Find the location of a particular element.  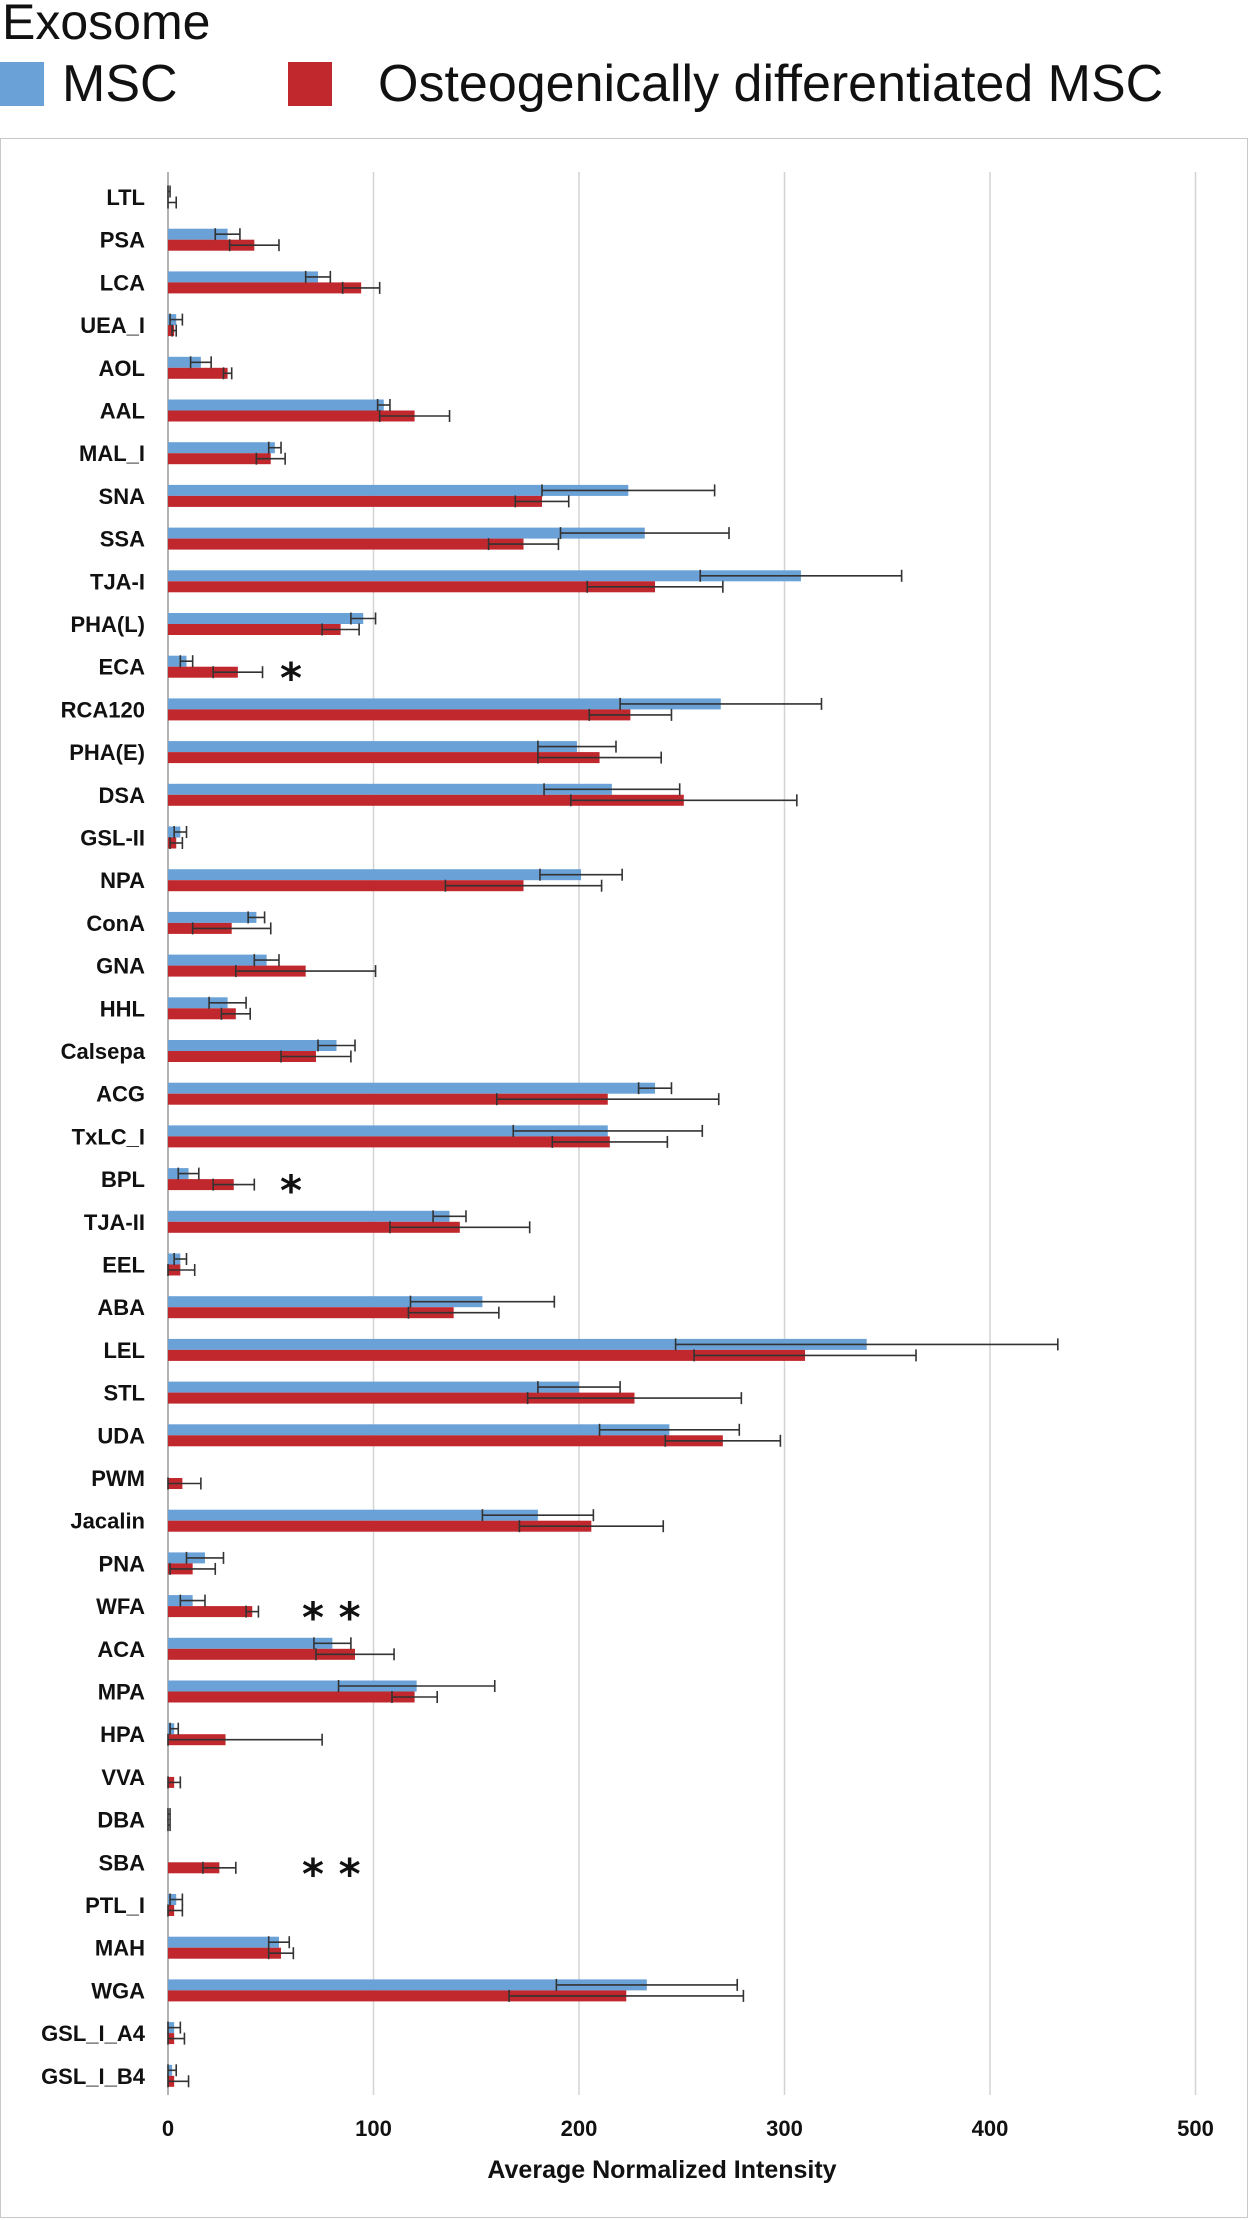

significance-marks: * * * * * * is located at coordinates (320, 1276).